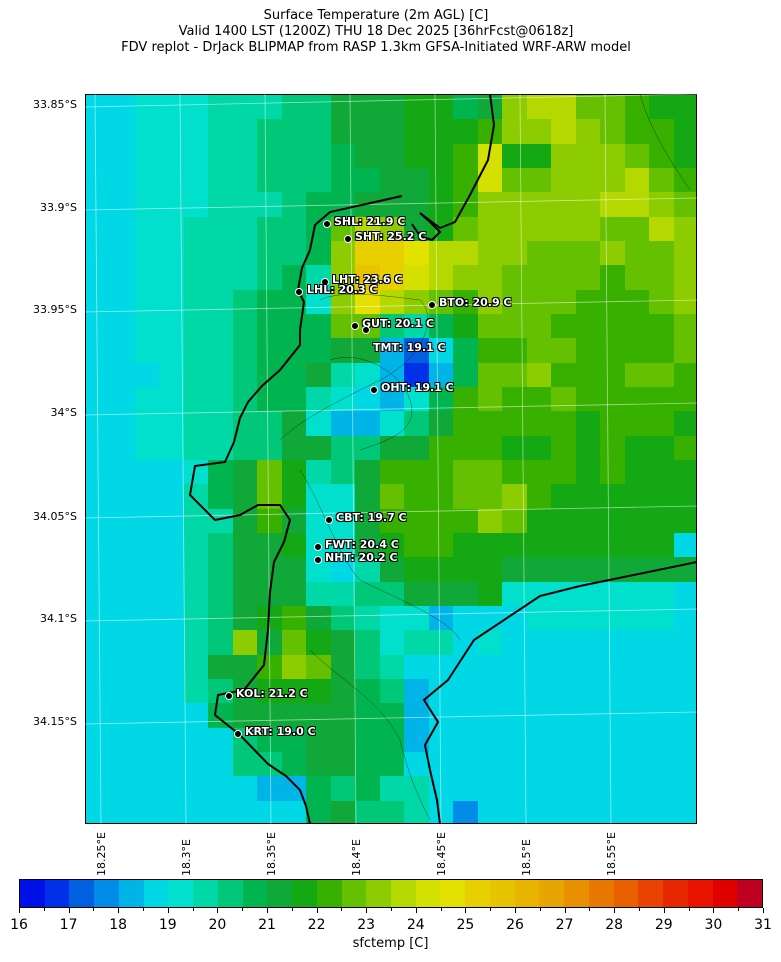 This screenshot has height=962, width=781. I want to click on station-label: GUT: 20.1 C, so click(398, 323).